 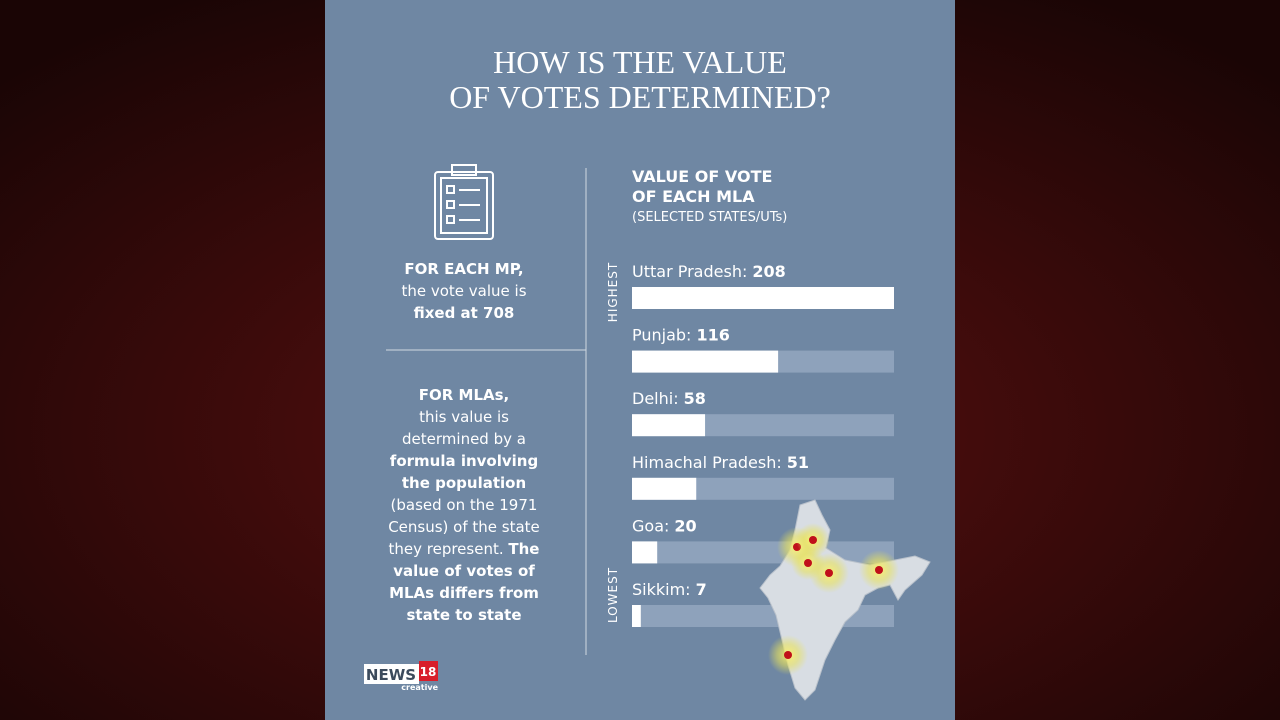 I want to click on category-label: Himachal Pradesh:, so click(x=707, y=462).